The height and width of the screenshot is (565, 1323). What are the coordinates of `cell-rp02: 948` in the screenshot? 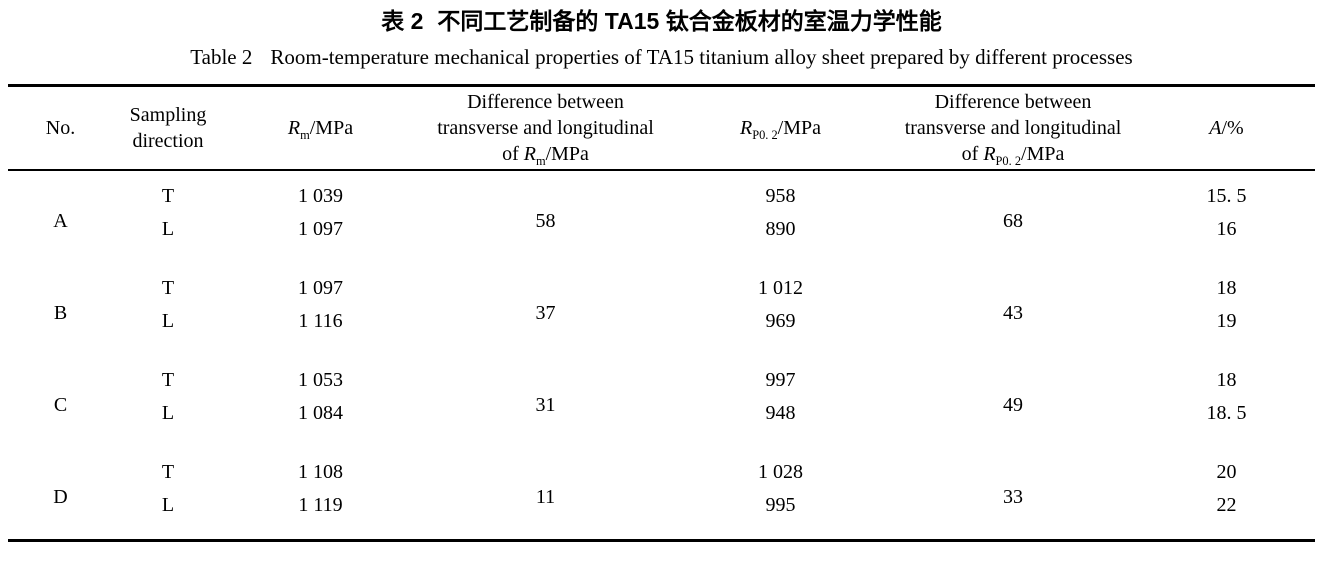 It's located at (780, 413).